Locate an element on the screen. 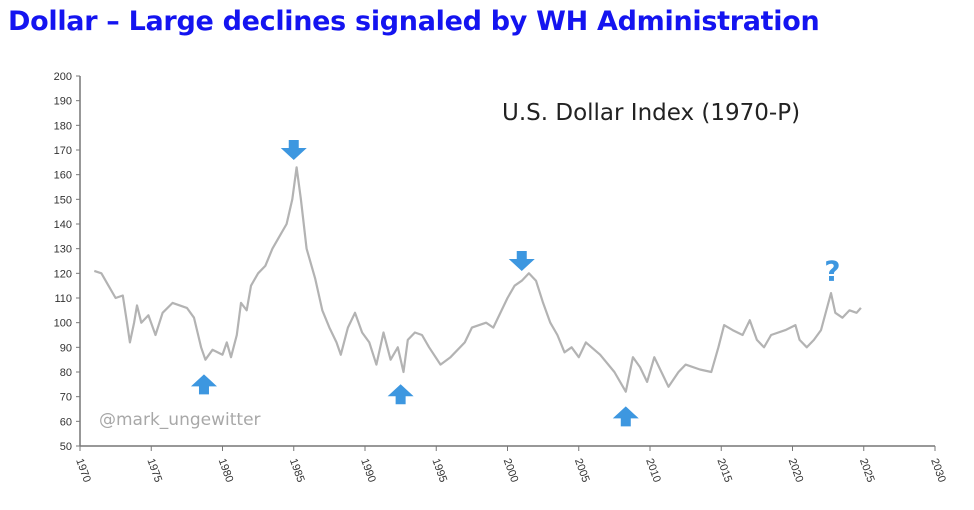 This screenshot has height=510, width=974. y-tick-label: 130 is located at coordinates (63, 250).